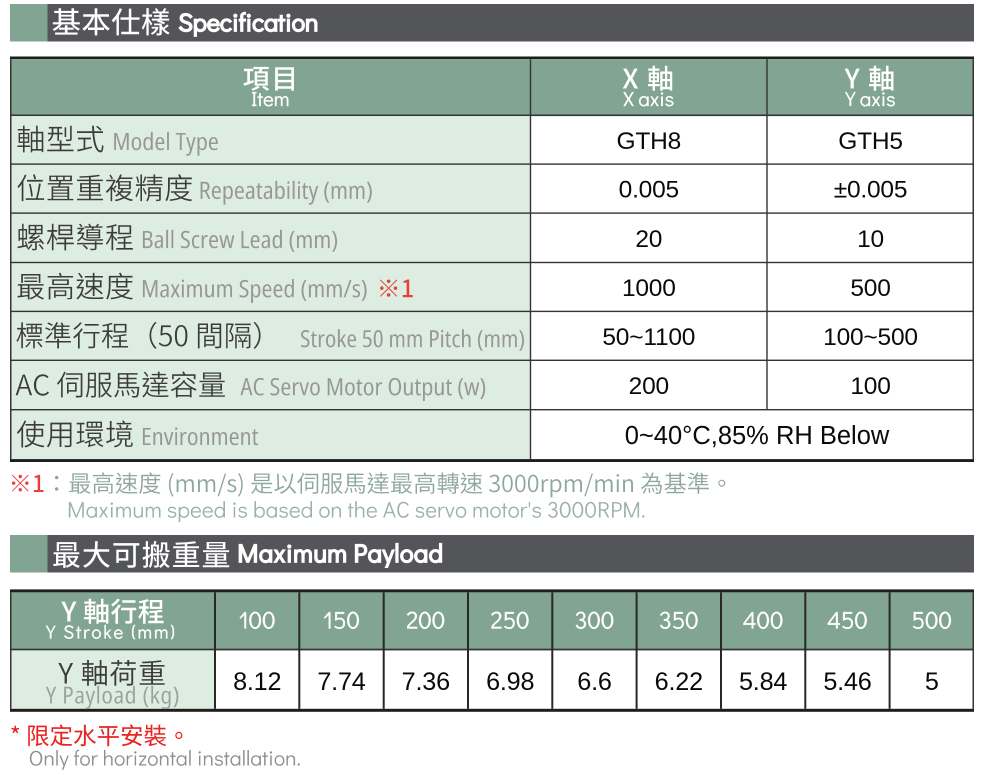 The height and width of the screenshot is (779, 989). I want to click on svg-text: 5, so click(932, 682).